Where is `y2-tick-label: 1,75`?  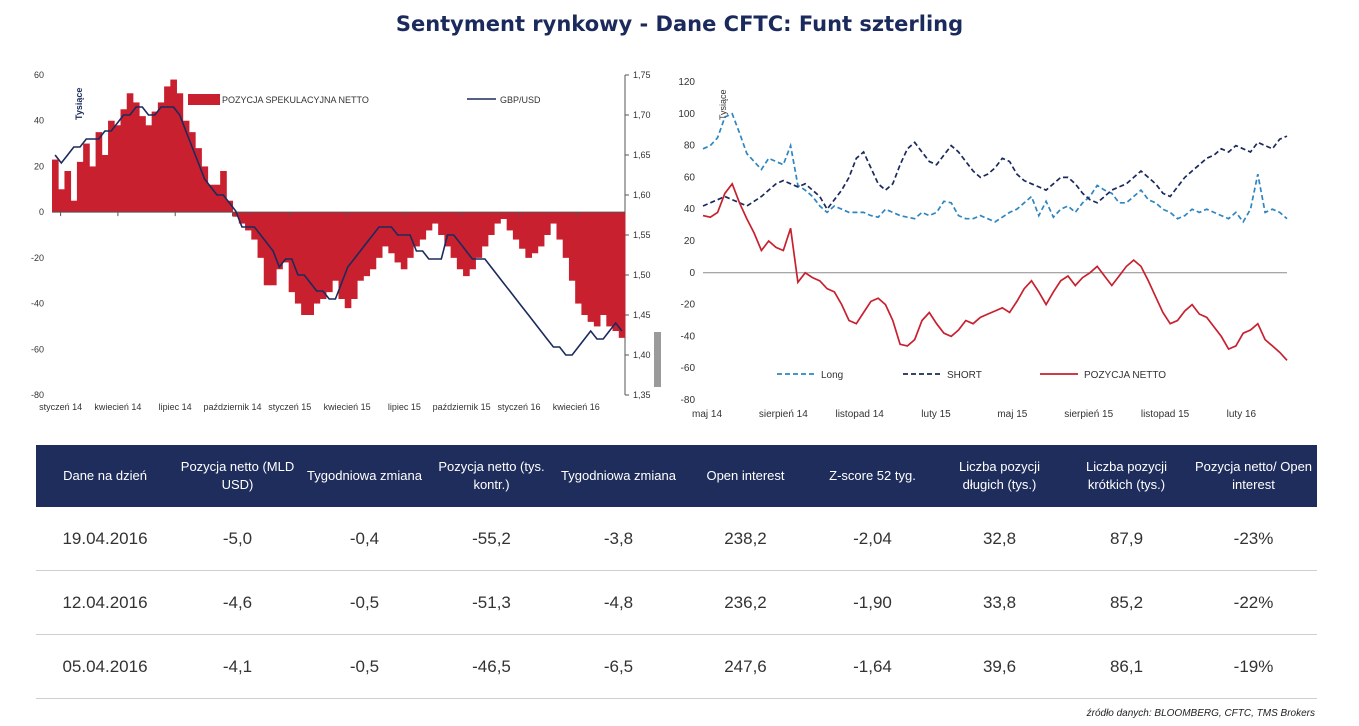 y2-tick-label: 1,75 is located at coordinates (642, 75).